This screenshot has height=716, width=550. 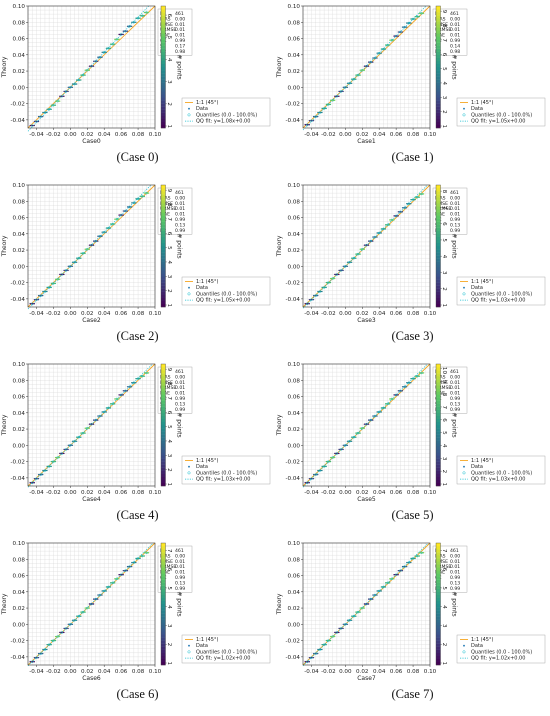 What do you see at coordinates (293, 300) in the screenshot?
I see `y-tick-label: -0.04` at bounding box center [293, 300].